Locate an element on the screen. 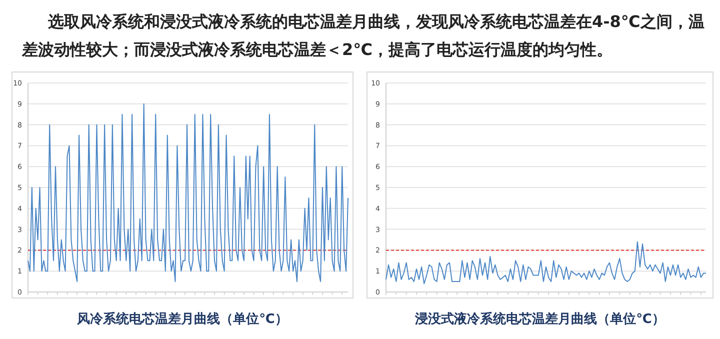  text: 选取风冷系统和浸没式液冷系统的电芯温差月曲线，发现风冷系统电芯温差在4-8℃之间，温差波动性较大；而浸没式液冷系统电芯温差＜2℃，提高了电芯运行温度的均匀性。 is located at coordinates (364, 36).